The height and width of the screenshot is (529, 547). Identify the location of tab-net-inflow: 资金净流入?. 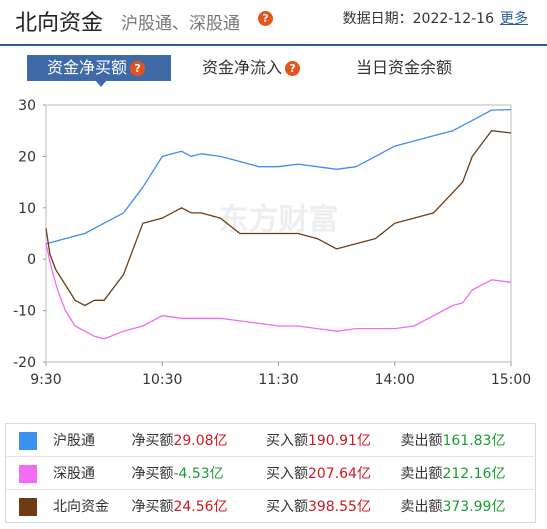
(251, 68).